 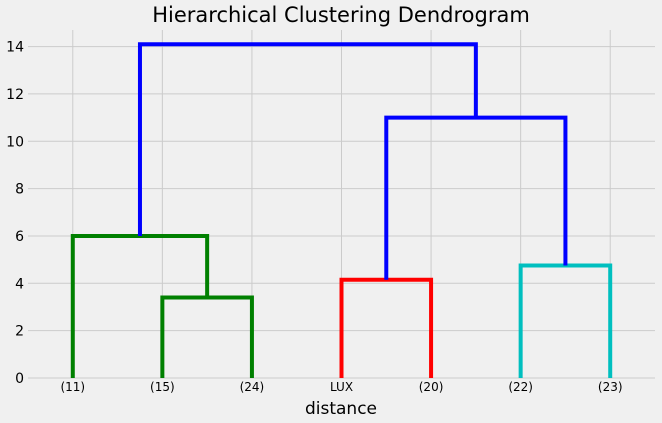 I want to click on y-tick-label: 8, so click(x=19, y=190).